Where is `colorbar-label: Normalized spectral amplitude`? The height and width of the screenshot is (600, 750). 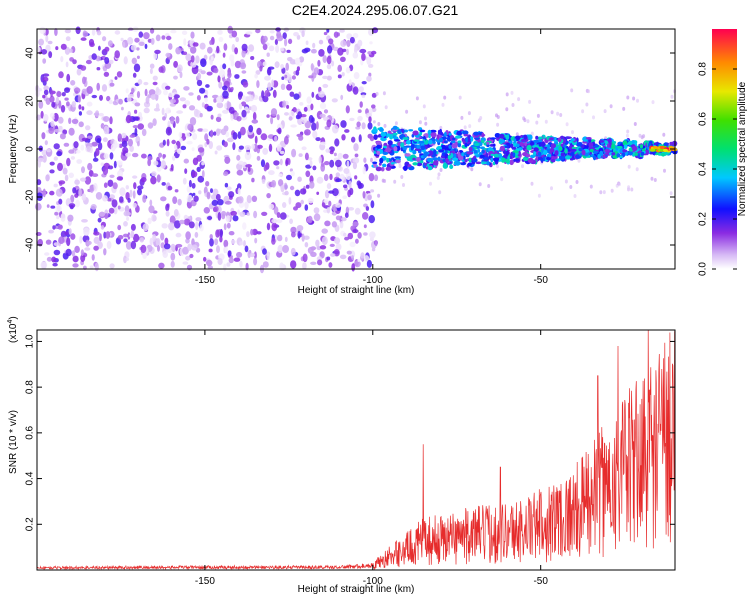
colorbar-label: Normalized spectral amplitude is located at coordinates (742, 148).